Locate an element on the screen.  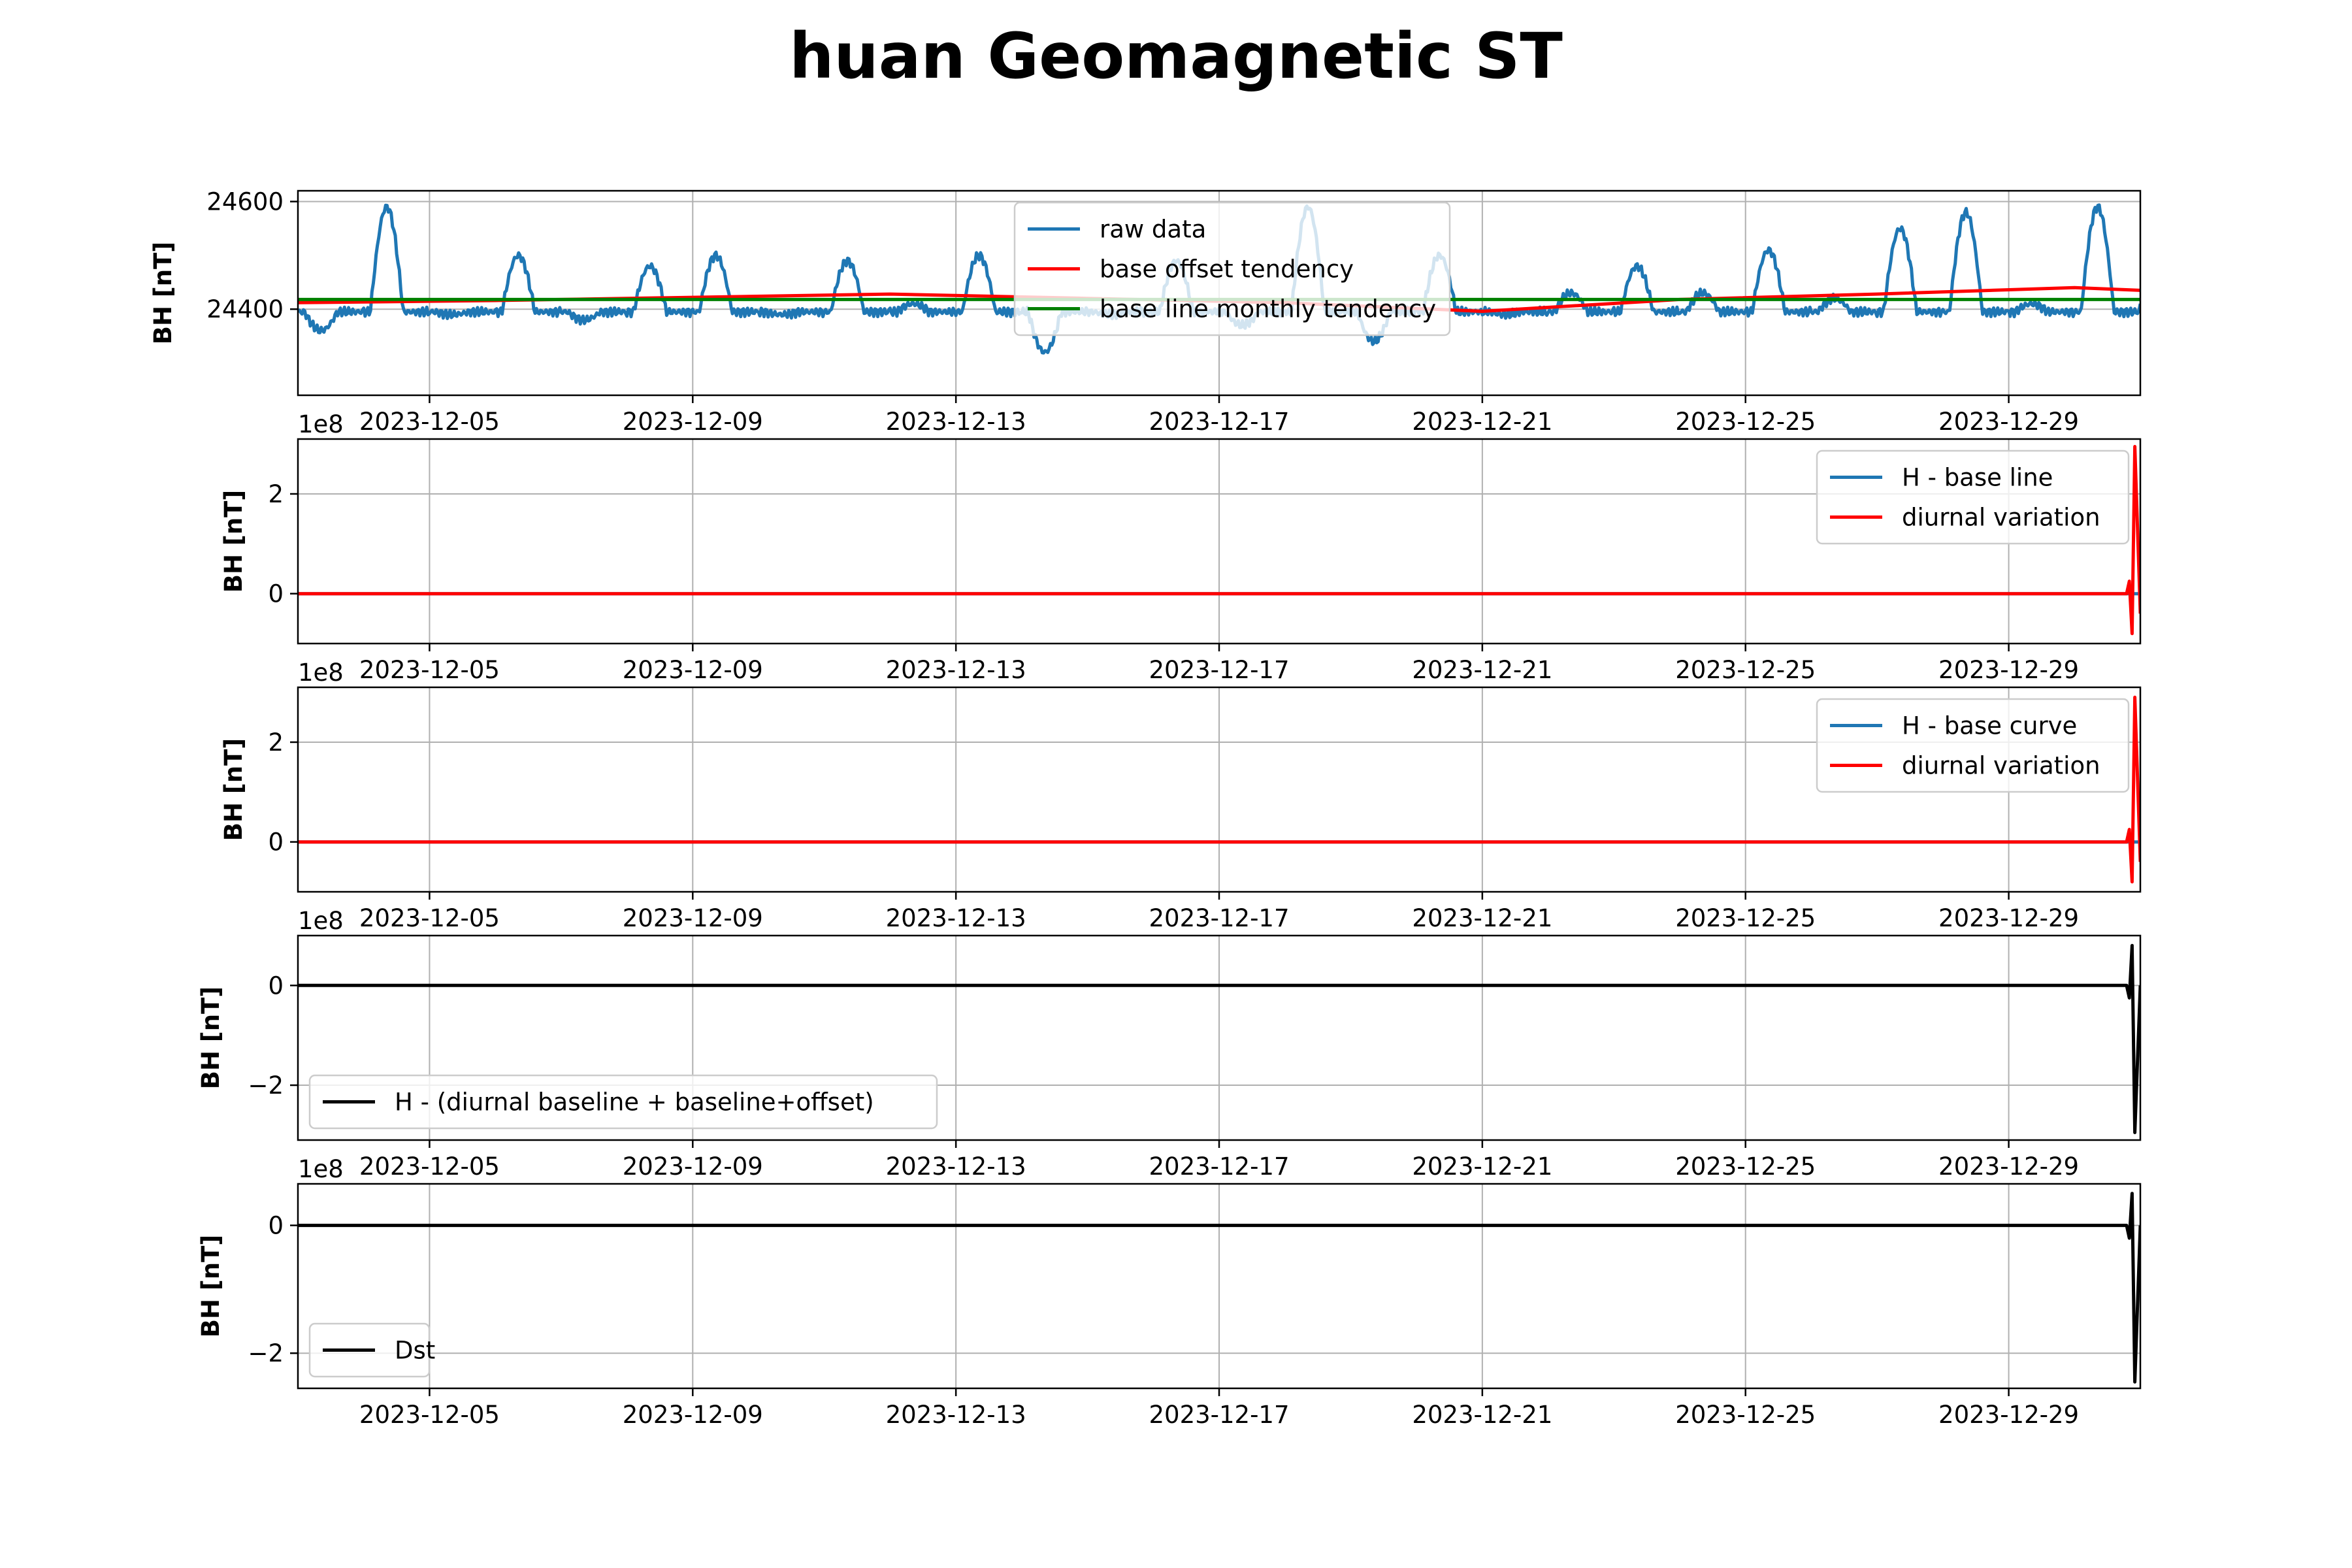
y-tick-label: 24600 is located at coordinates (245, 202).